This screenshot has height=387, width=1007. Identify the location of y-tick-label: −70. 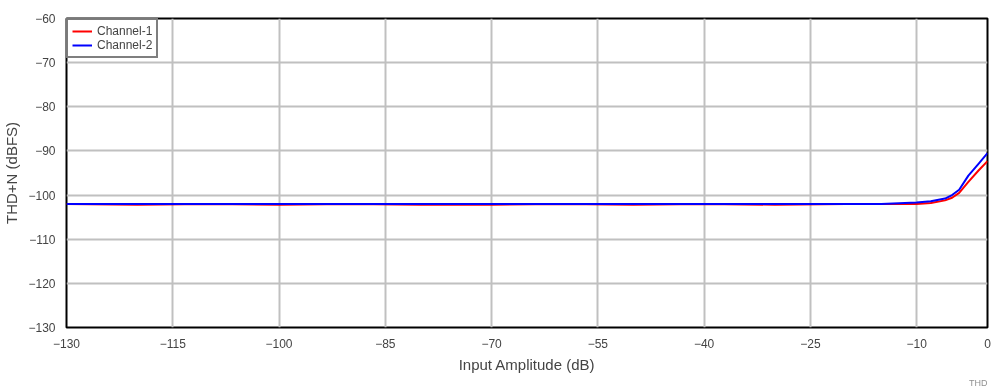
(45, 63).